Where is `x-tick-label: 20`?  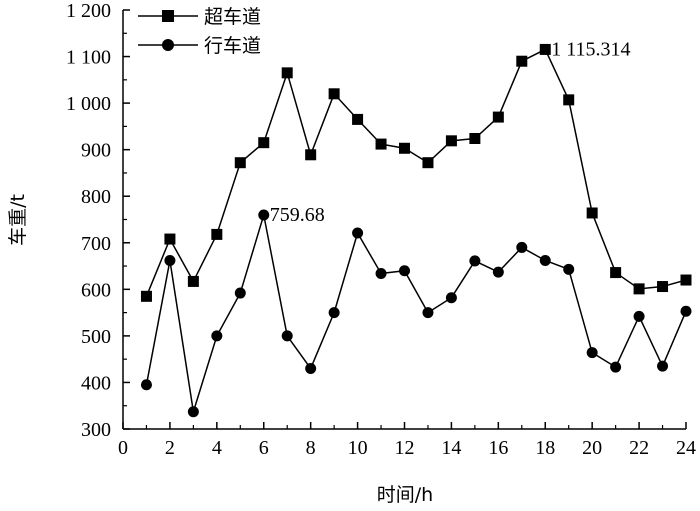
x-tick-label: 20 is located at coordinates (592, 448).